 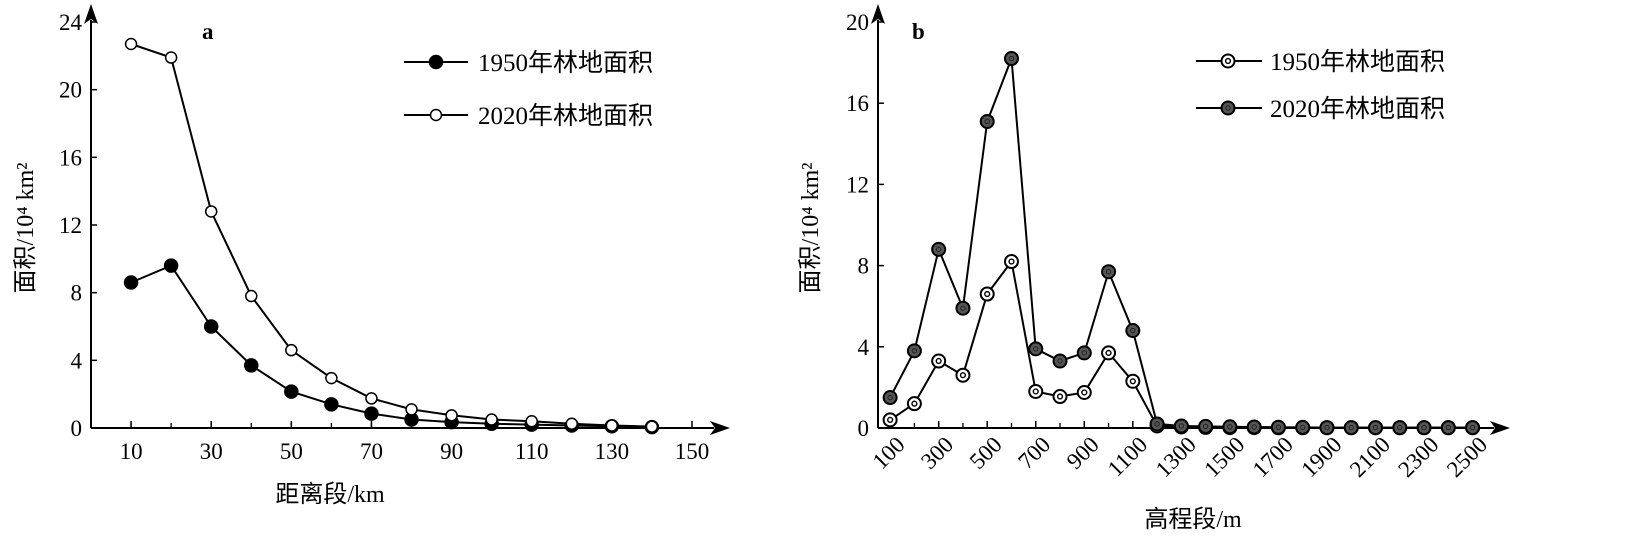 I want to click on x-tick-label-b: 1900, so click(x=1321, y=457).